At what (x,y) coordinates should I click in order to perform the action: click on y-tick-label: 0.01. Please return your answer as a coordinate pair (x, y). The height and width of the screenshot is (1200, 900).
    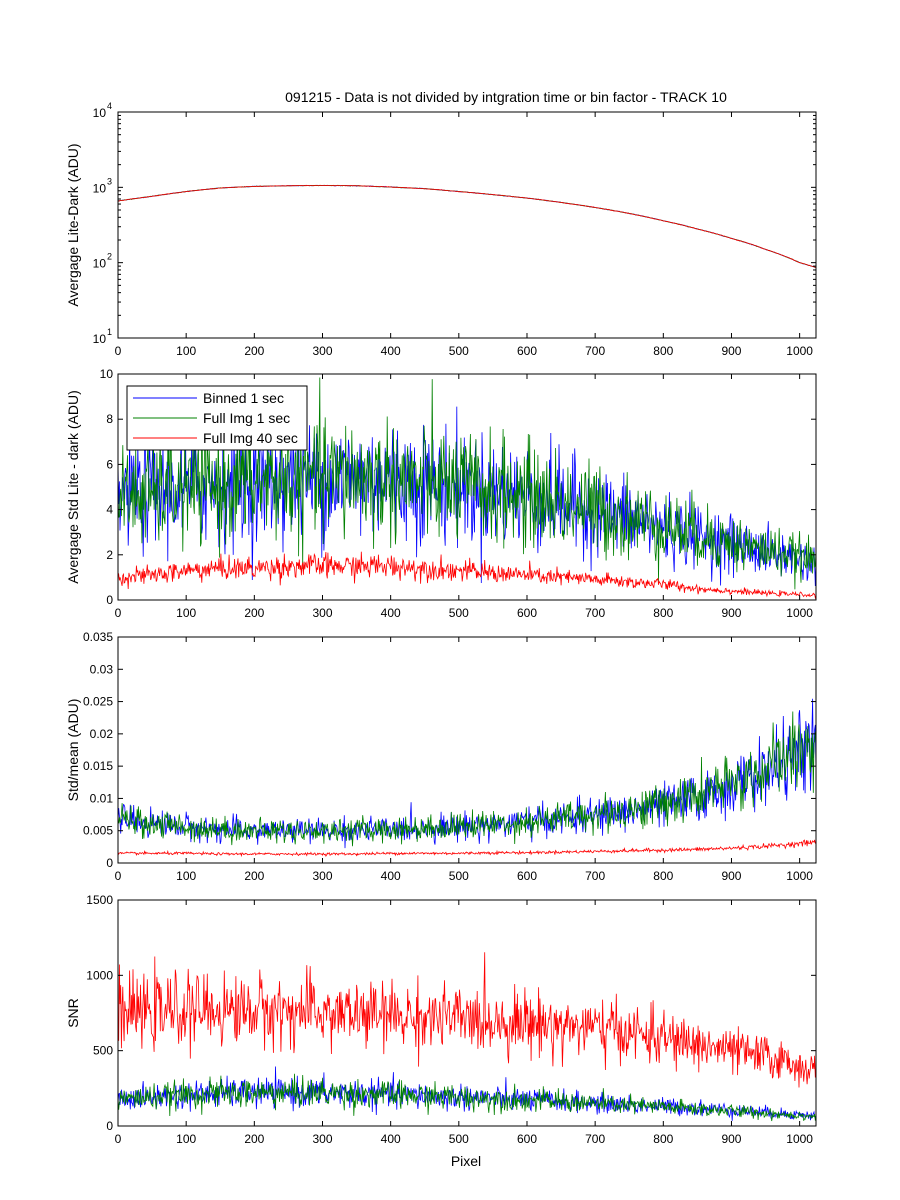
    Looking at the image, I should click on (102, 798).